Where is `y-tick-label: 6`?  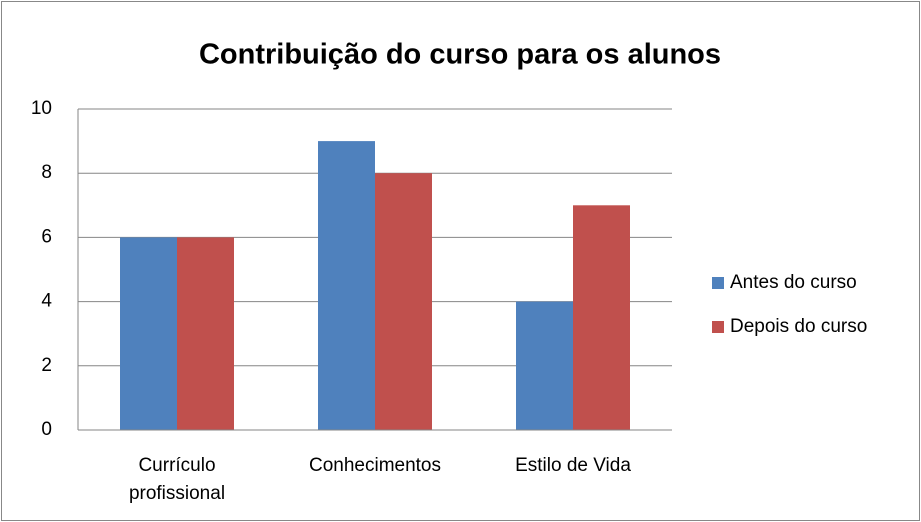 y-tick-label: 6 is located at coordinates (46, 236).